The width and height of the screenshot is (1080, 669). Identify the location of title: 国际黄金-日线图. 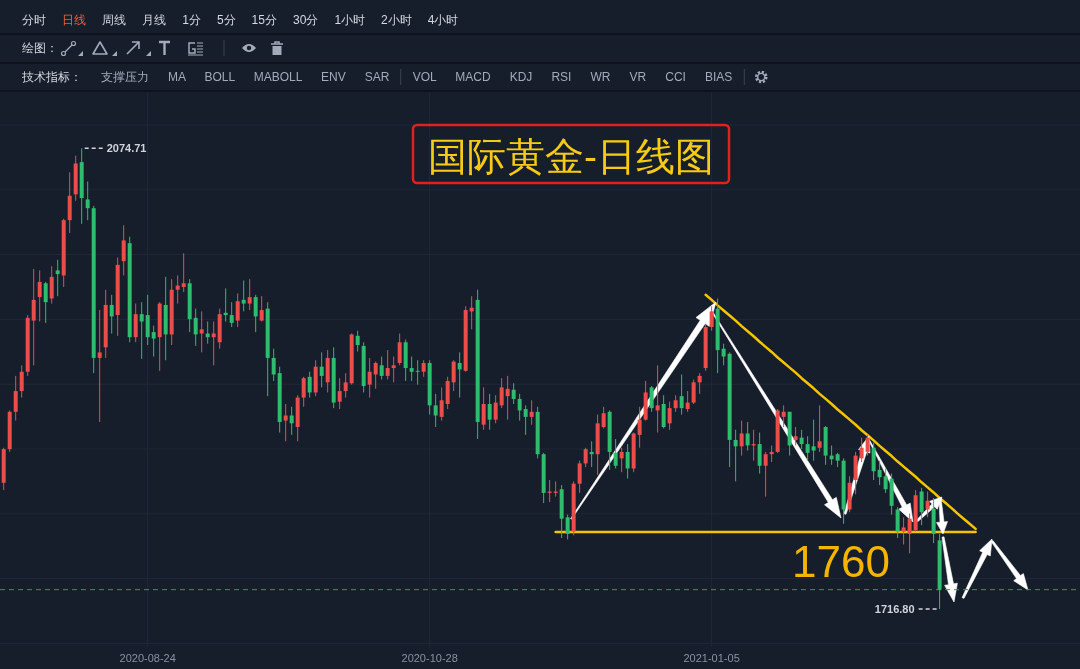
(571, 154).